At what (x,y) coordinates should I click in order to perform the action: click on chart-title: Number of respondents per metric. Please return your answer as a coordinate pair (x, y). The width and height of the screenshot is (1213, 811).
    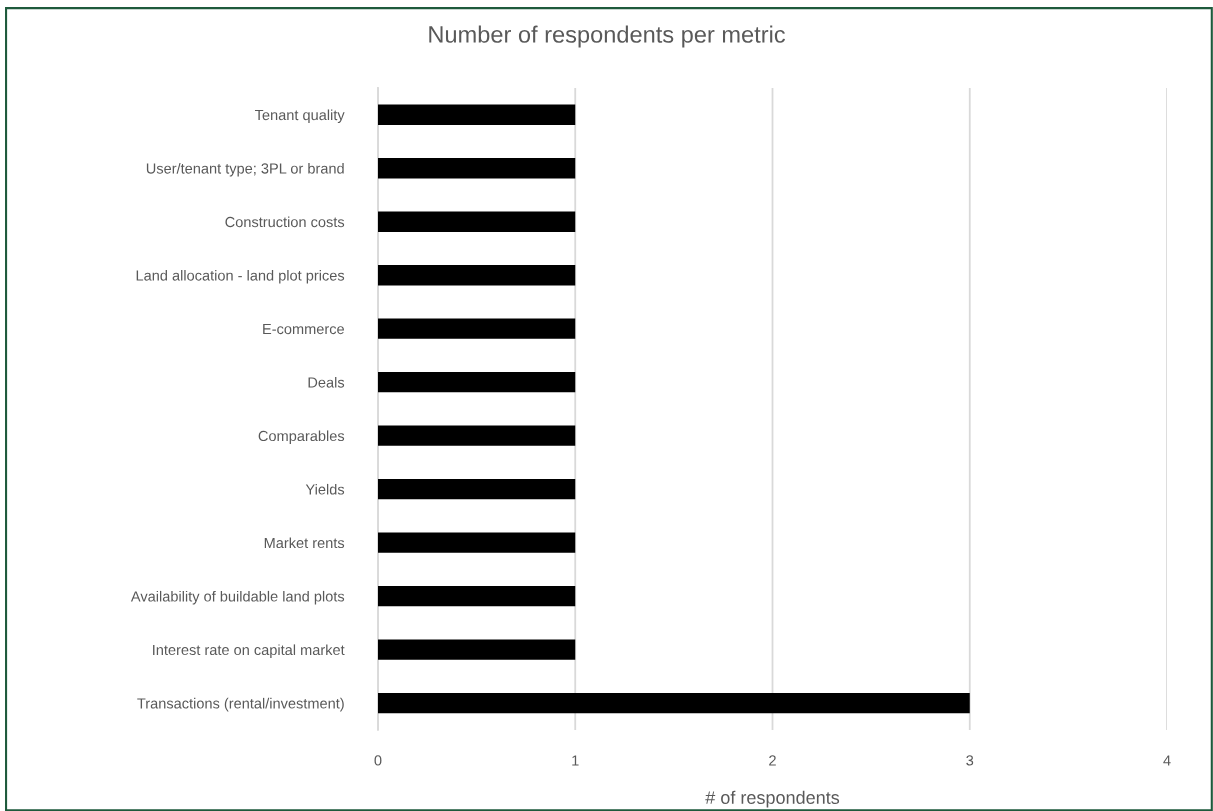
    Looking at the image, I should click on (607, 36).